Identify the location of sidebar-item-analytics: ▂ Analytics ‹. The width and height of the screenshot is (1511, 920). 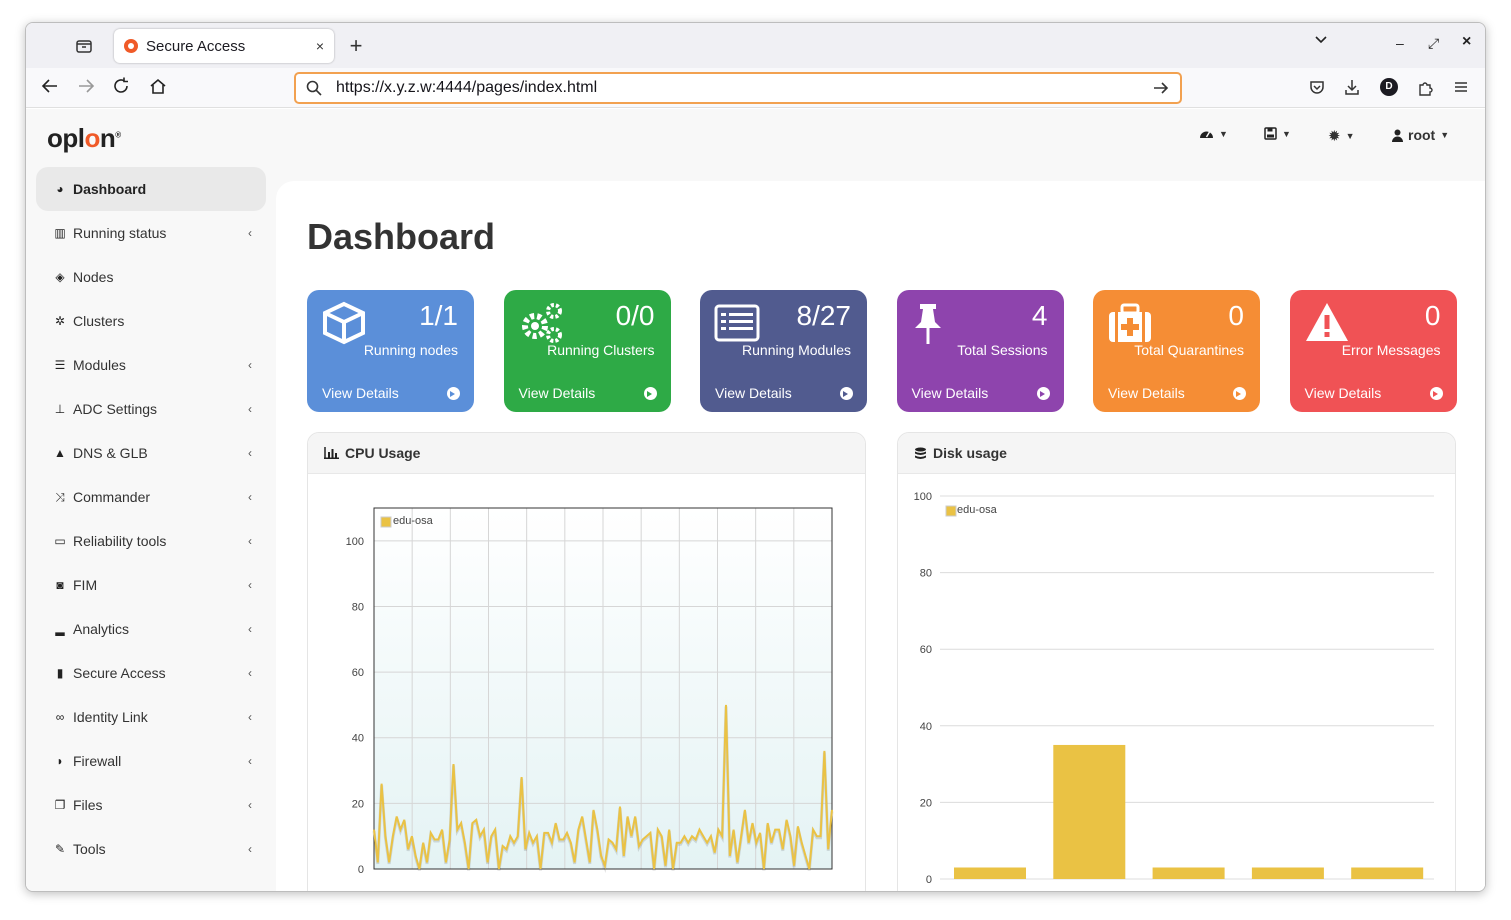
(151, 629).